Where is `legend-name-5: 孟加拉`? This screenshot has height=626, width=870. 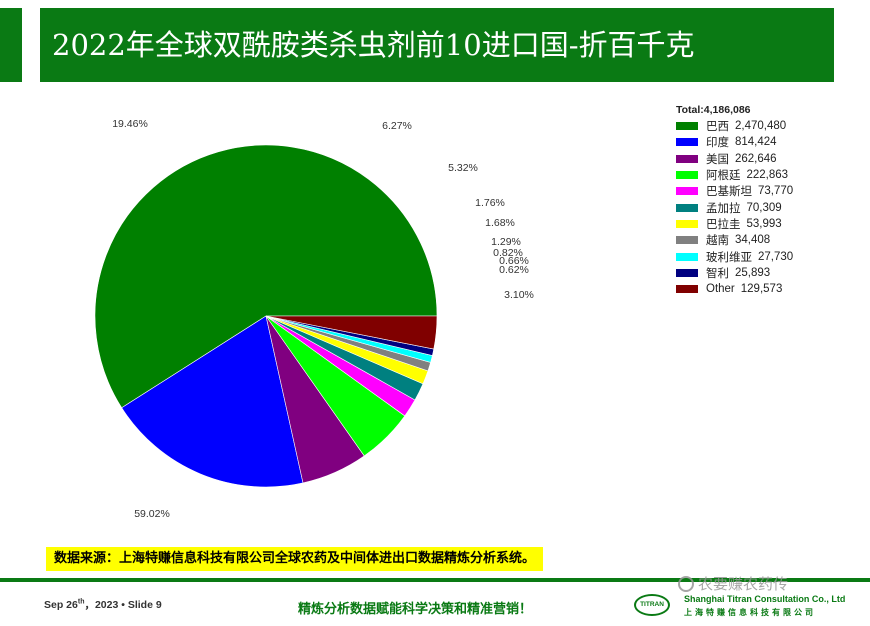 legend-name-5: 孟加拉 is located at coordinates (723, 208).